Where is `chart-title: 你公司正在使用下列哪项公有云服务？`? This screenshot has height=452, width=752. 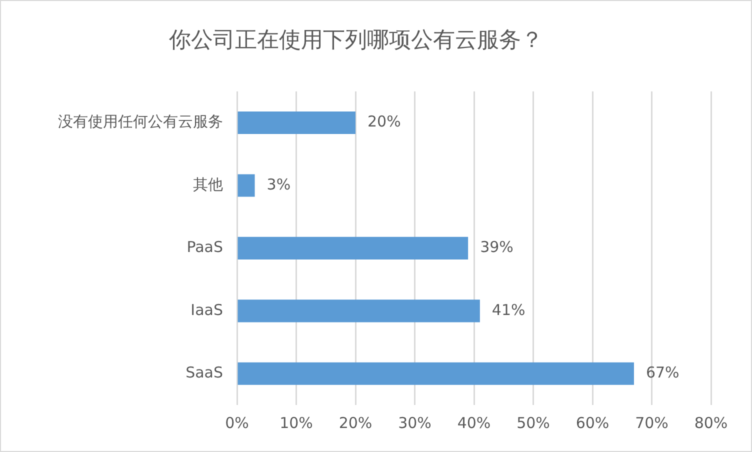
chart-title: 你公司正在使用下列哪项公有云服务？ is located at coordinates (355, 40).